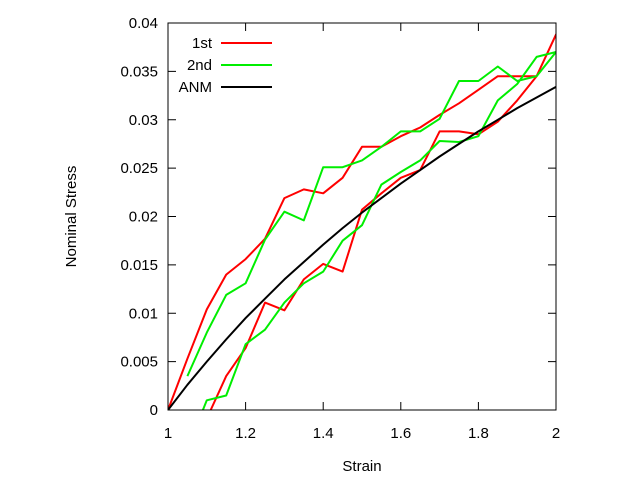 The width and height of the screenshot is (640, 480). I want to click on x-tick-label: 1, so click(168, 433).